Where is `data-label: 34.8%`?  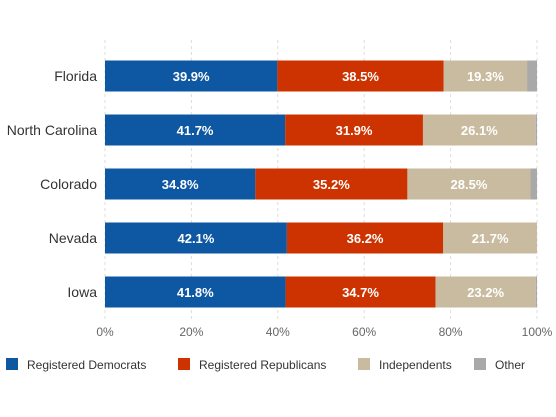
data-label: 34.8% is located at coordinates (180, 184).